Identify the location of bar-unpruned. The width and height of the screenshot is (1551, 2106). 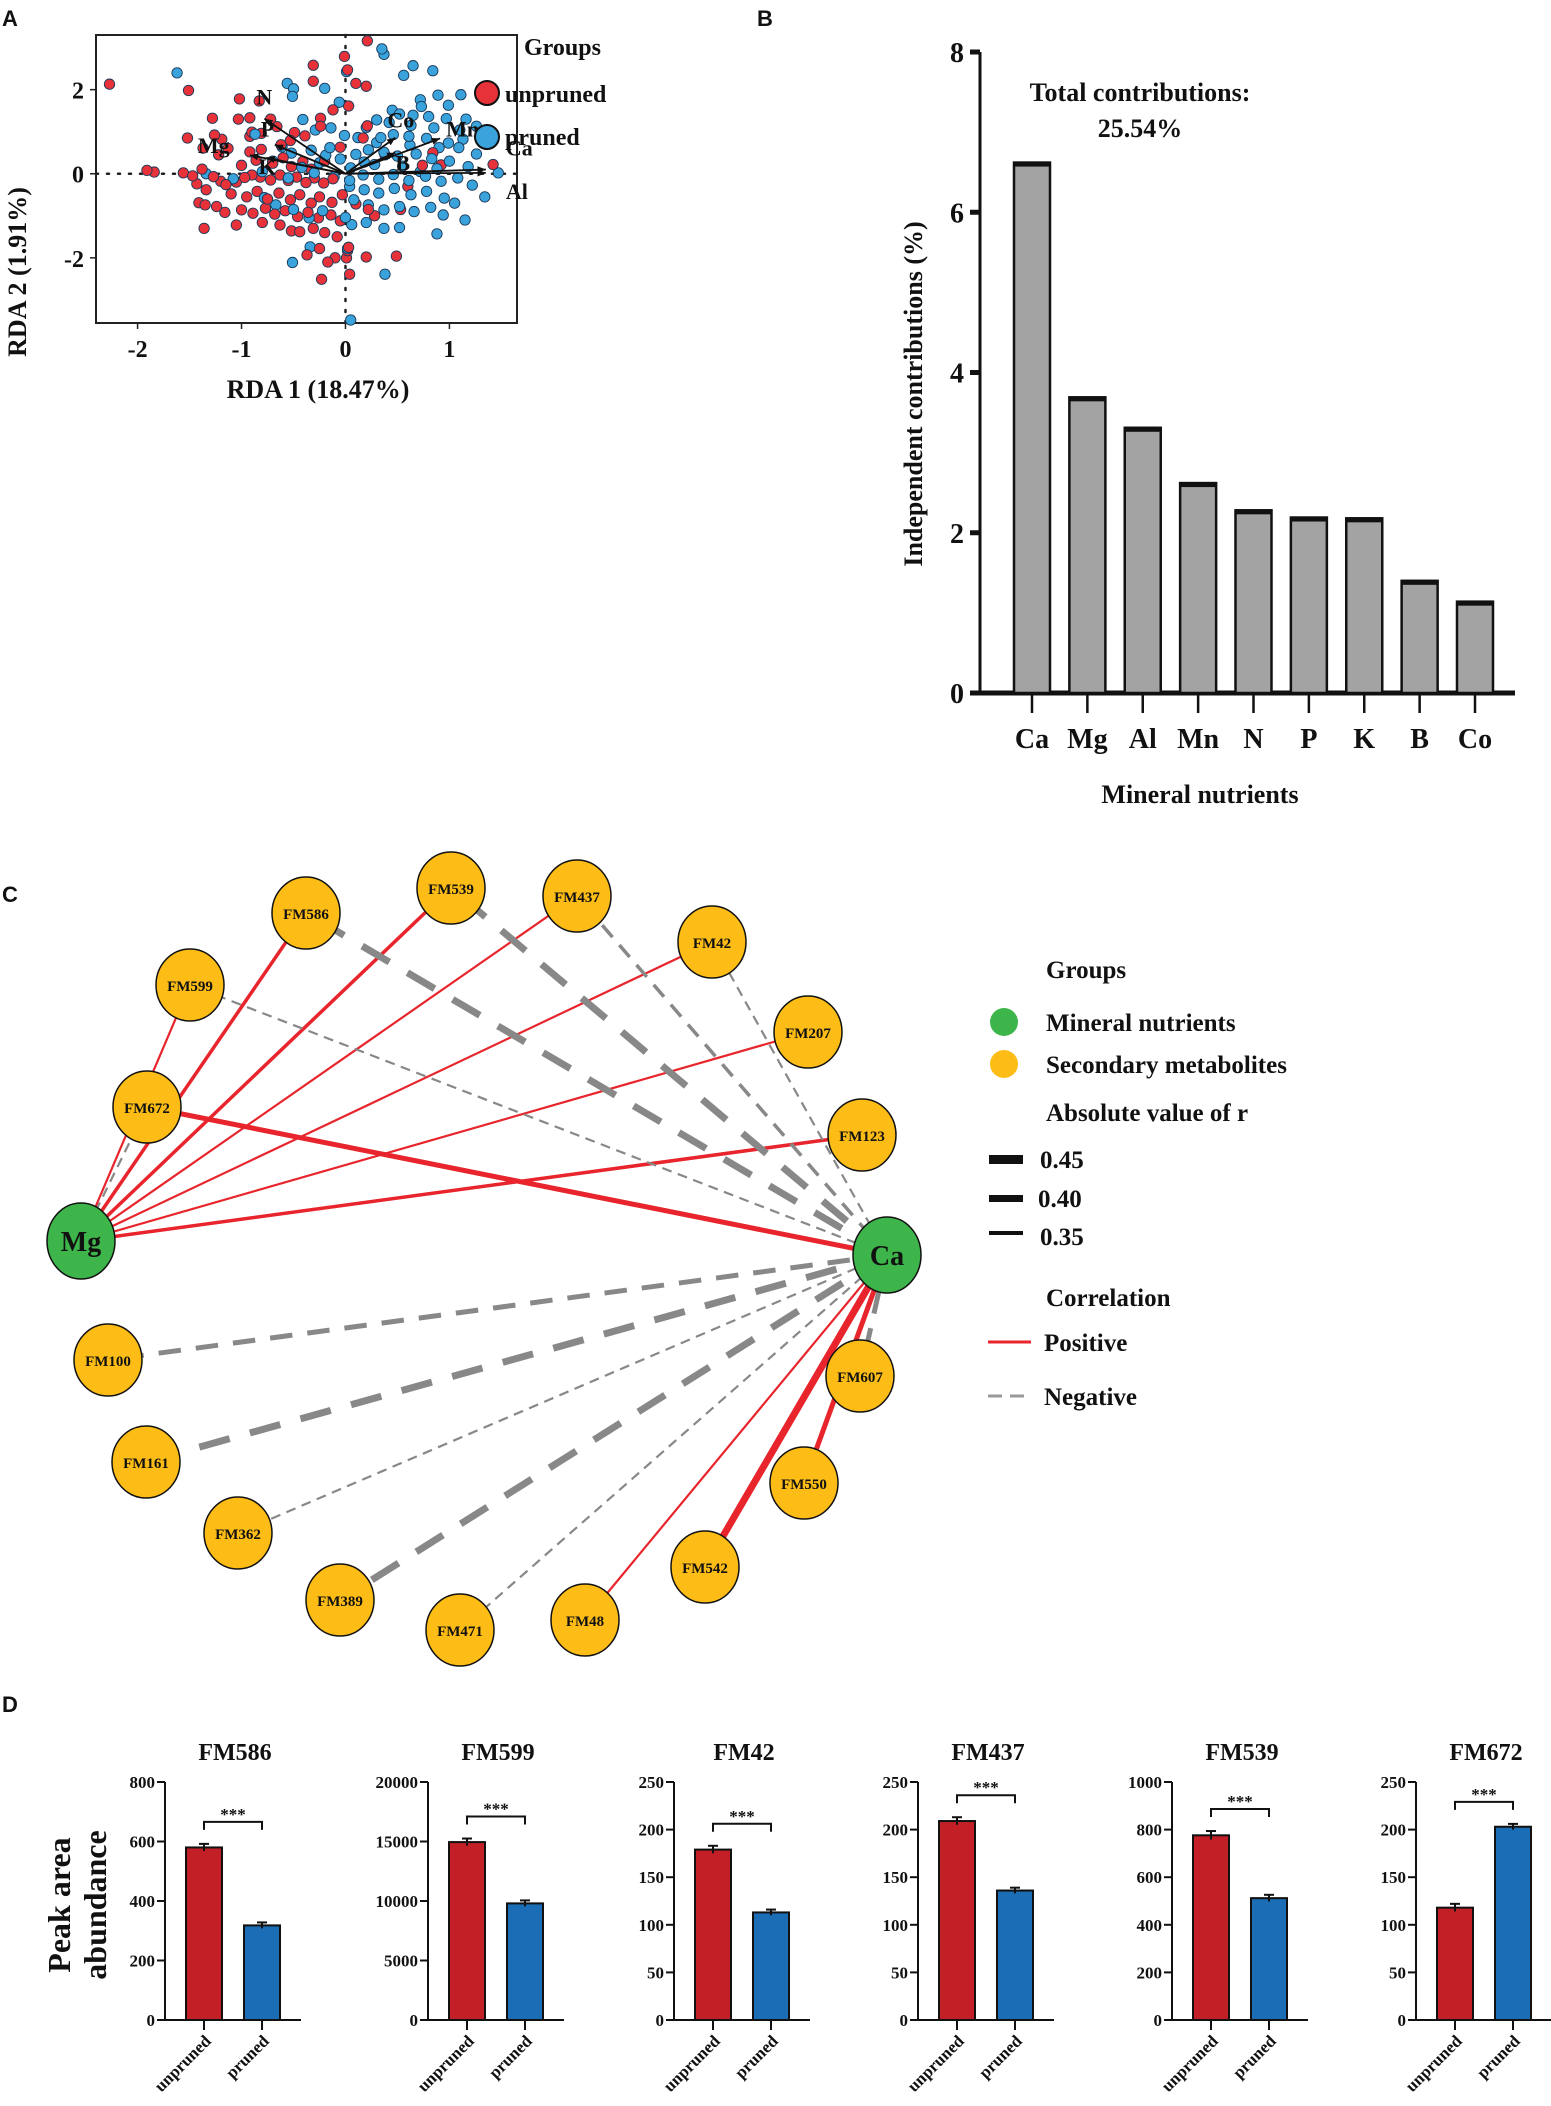
(467, 1931).